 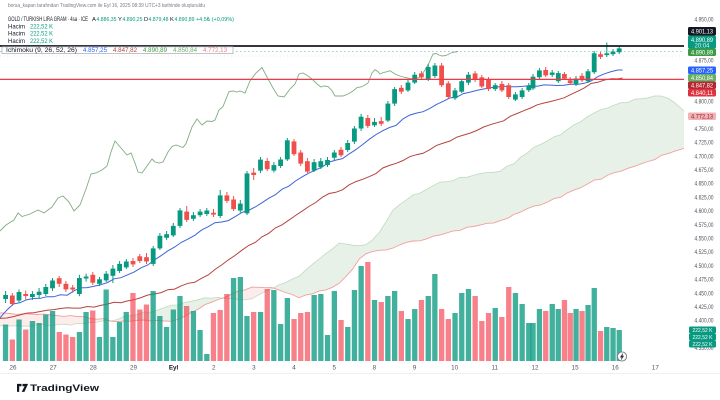 I want to click on svg-text: 4.400,00, so click(x=704, y=321).